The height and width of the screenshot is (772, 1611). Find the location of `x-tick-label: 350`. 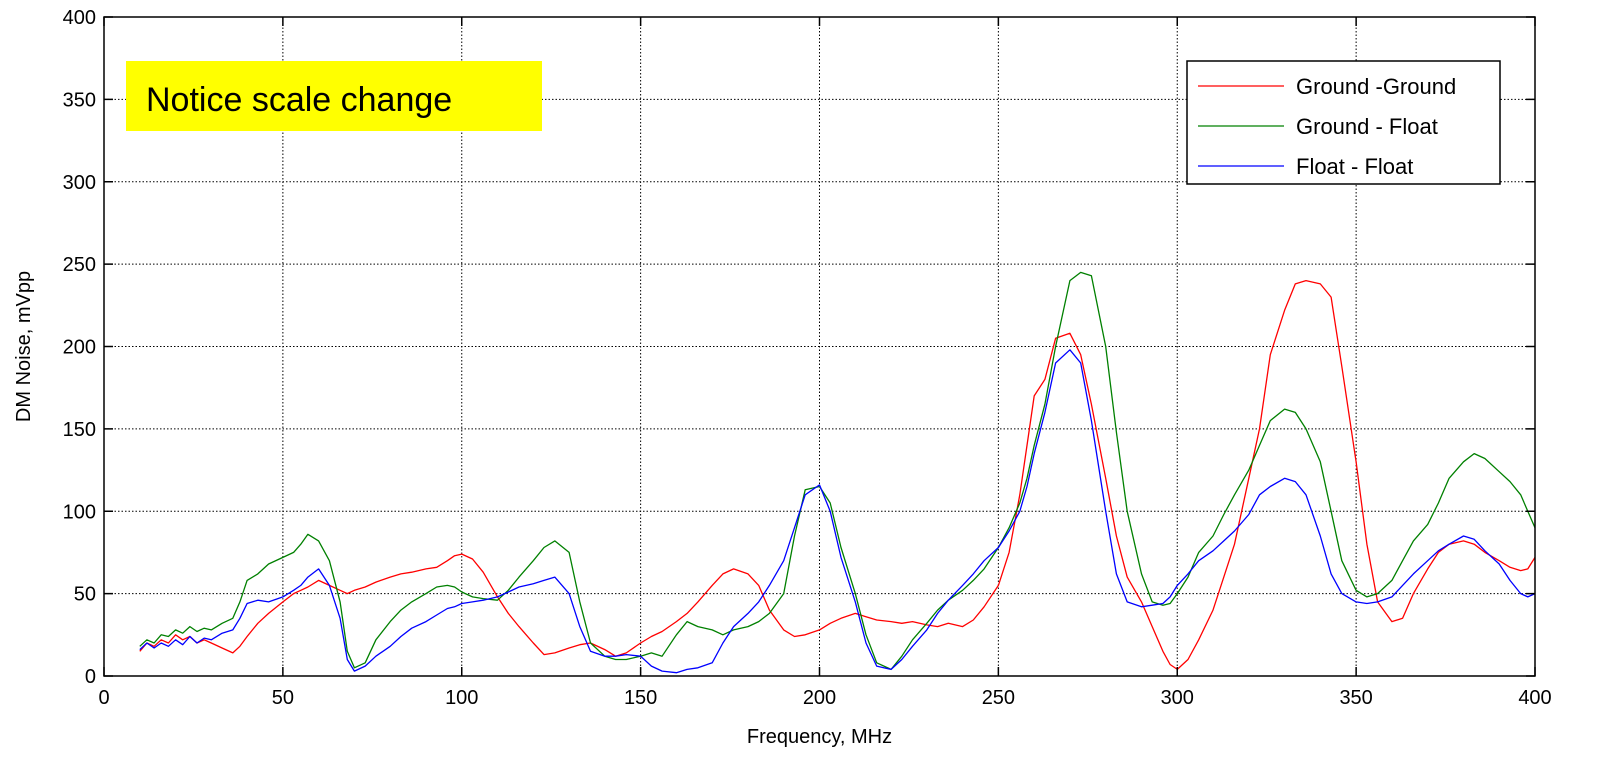

x-tick-label: 350 is located at coordinates (1355, 698).